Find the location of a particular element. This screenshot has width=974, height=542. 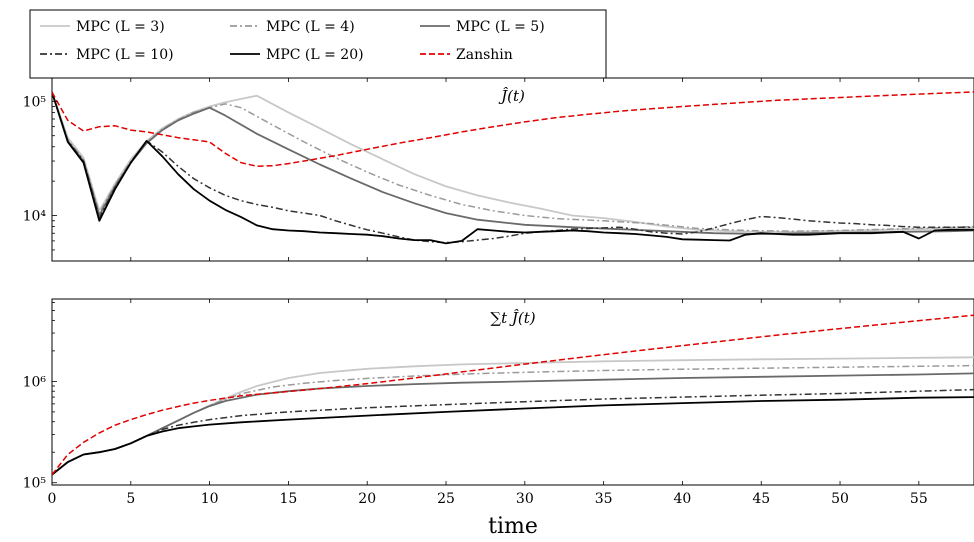

panel-cumulative-cost-title: ∑t Ĵ(t) is located at coordinates (512, 318).